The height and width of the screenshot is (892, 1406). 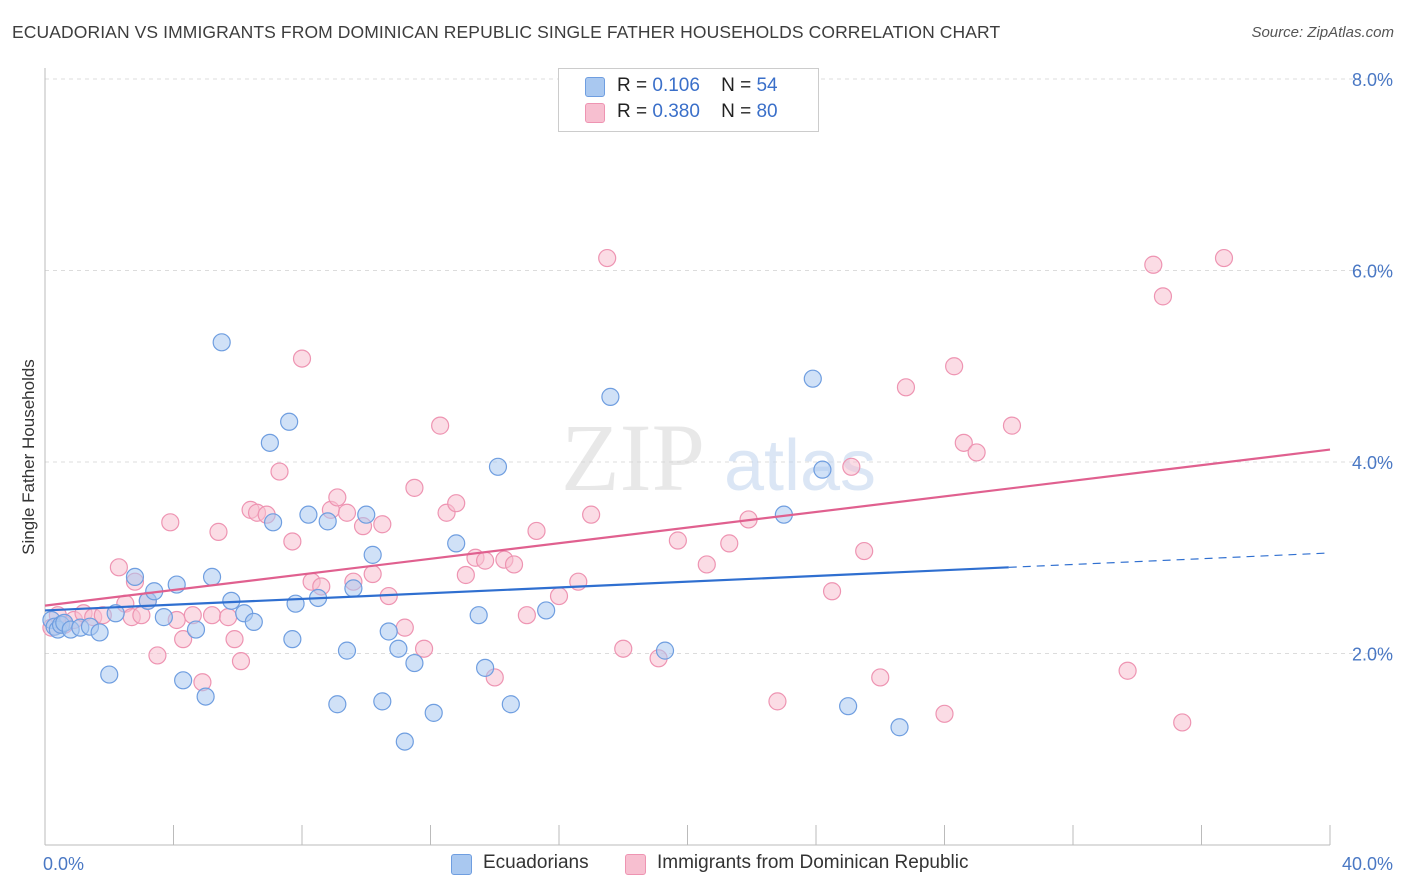 What do you see at coordinates (767, 85) in the screenshot?
I see `legend-n-value-ecuadorians: 54` at bounding box center [767, 85].